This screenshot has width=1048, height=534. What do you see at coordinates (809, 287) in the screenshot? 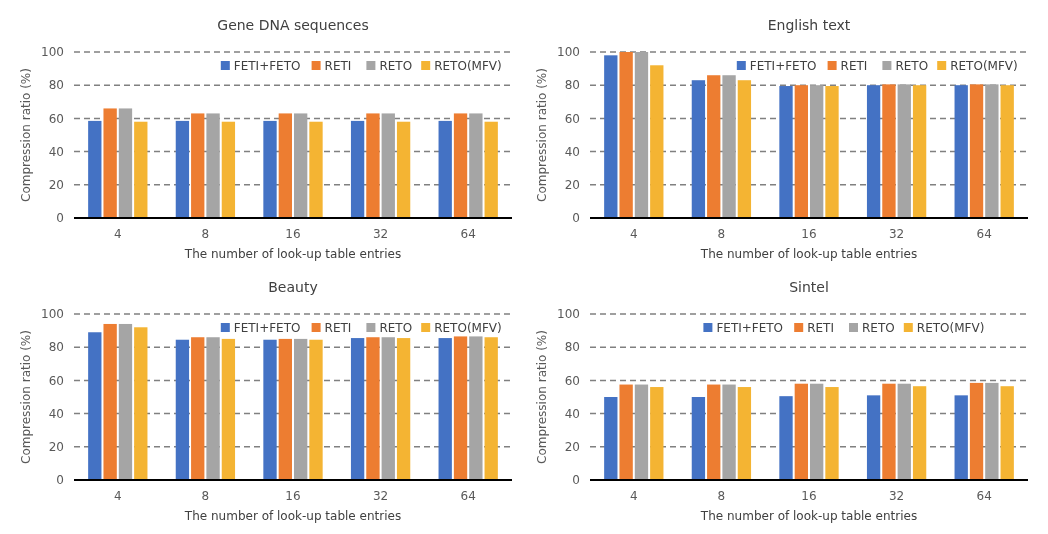
I see `chart-title: Sintel` at bounding box center [809, 287].